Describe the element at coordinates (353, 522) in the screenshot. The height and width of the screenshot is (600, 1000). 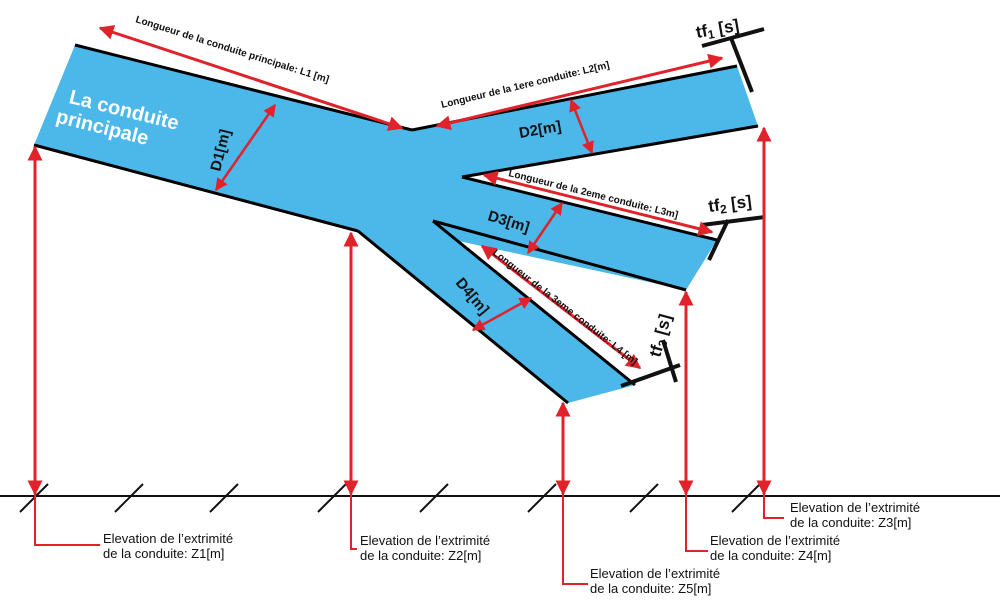
I see `leader-z2` at that location.